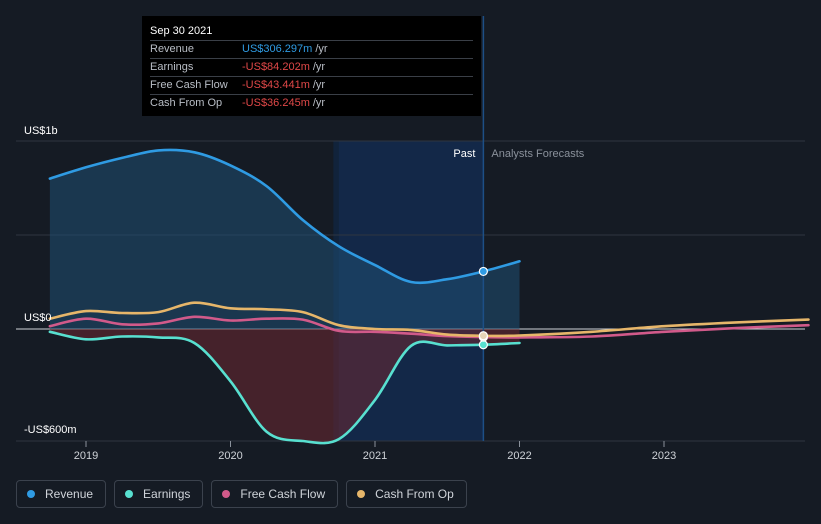 This screenshot has width=821, height=524. What do you see at coordinates (226, 494) in the screenshot?
I see `free-cash-flow-dot-icon` at bounding box center [226, 494].